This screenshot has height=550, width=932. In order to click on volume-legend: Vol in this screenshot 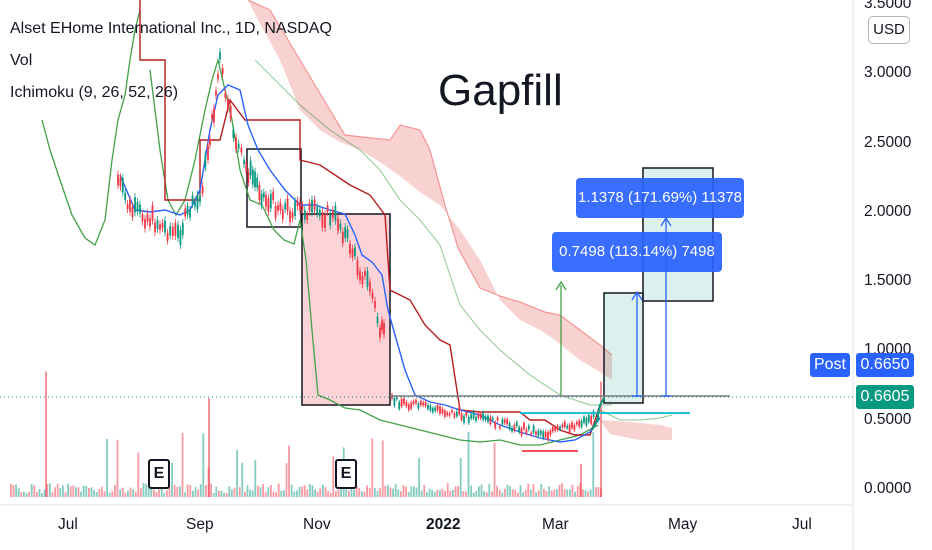, I will do `click(21, 60)`.